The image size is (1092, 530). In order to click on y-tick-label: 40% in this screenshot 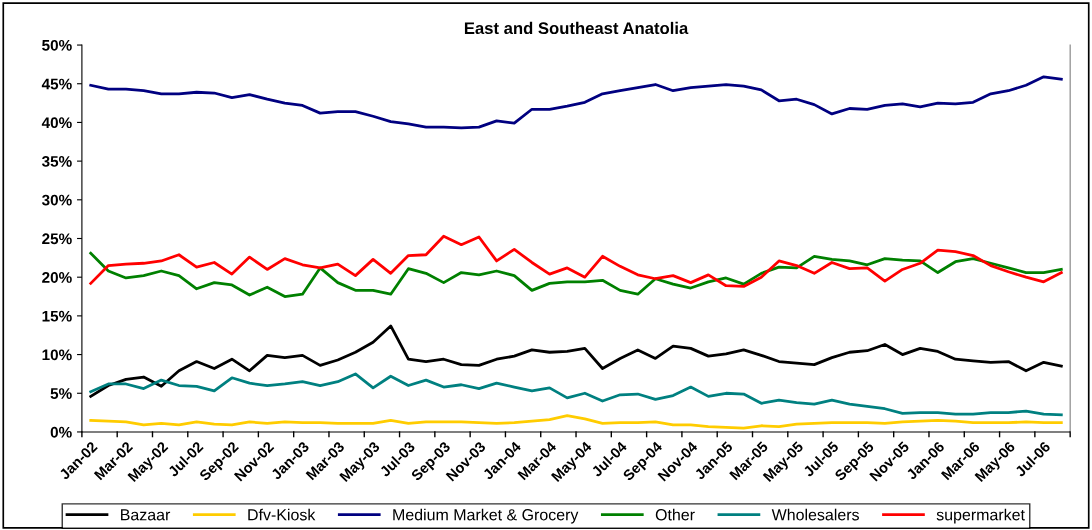, I will do `click(56, 123)`.